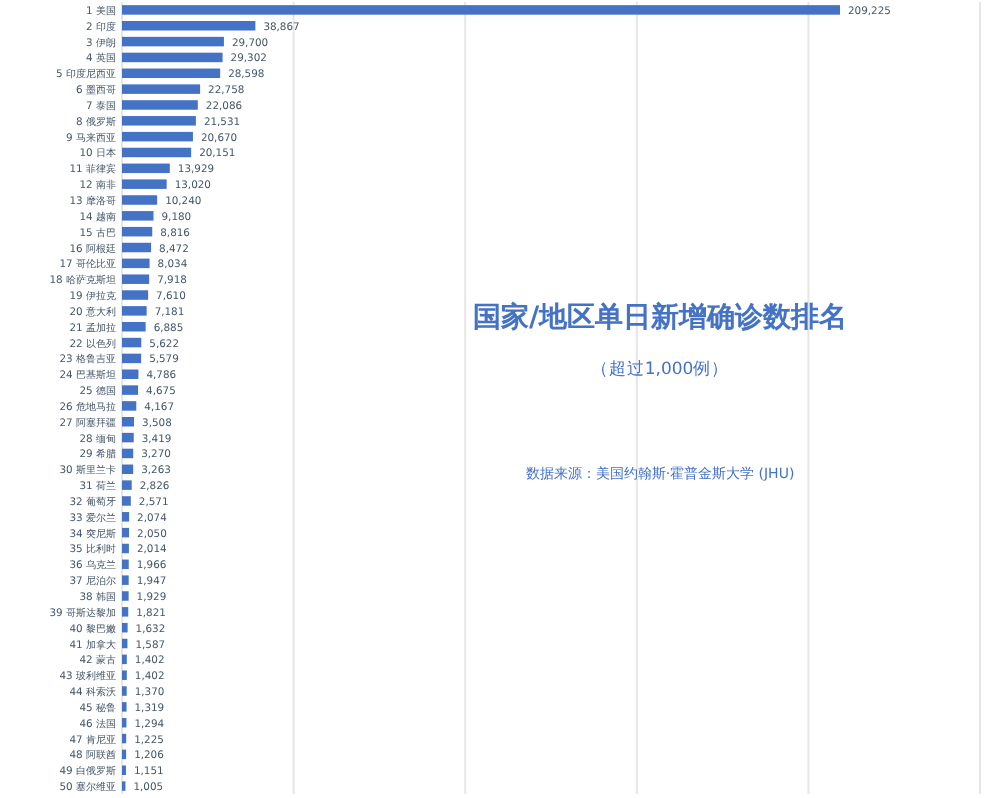 This screenshot has height=798, width=998. I want to click on text: 国家/地区单日新增确诊数排名, so click(660, 317).